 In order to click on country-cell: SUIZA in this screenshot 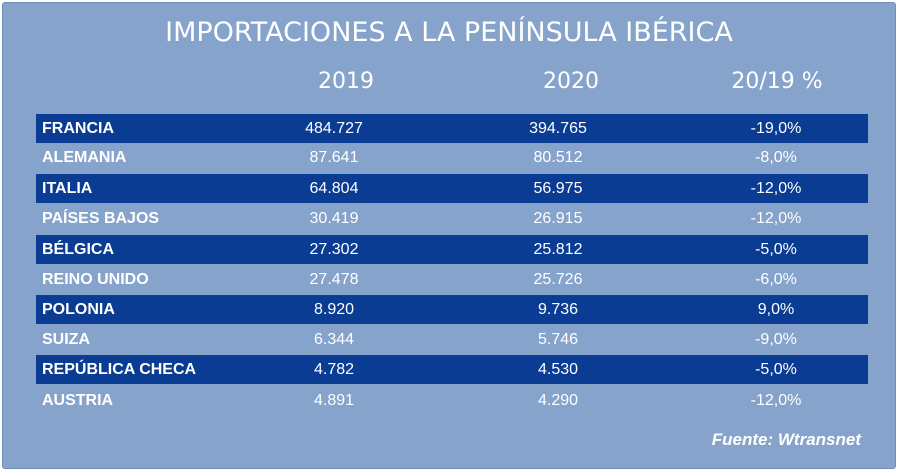, I will do `click(66, 339)`.